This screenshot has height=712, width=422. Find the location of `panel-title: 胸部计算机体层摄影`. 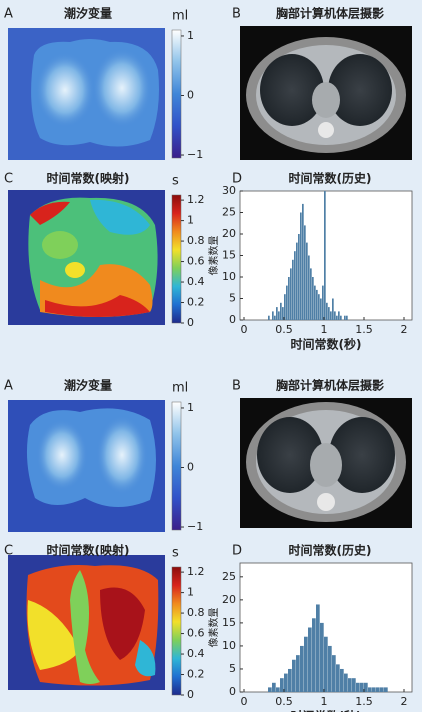

panel-title: 胸部计算机体层摄影 is located at coordinates (330, 385).